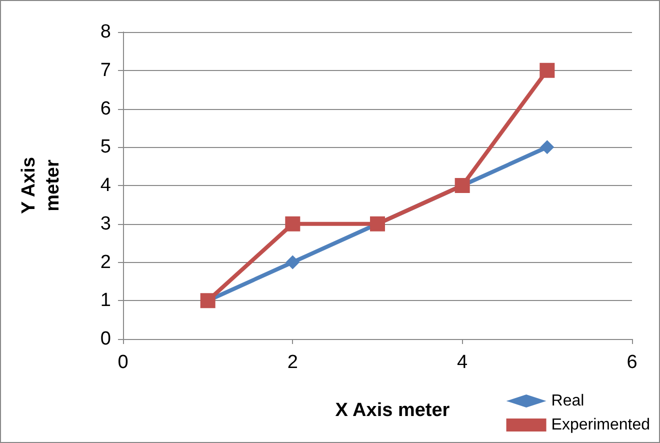 The height and width of the screenshot is (443, 660). Describe the element at coordinates (462, 362) in the screenshot. I see `x-tick-label: 4` at that location.